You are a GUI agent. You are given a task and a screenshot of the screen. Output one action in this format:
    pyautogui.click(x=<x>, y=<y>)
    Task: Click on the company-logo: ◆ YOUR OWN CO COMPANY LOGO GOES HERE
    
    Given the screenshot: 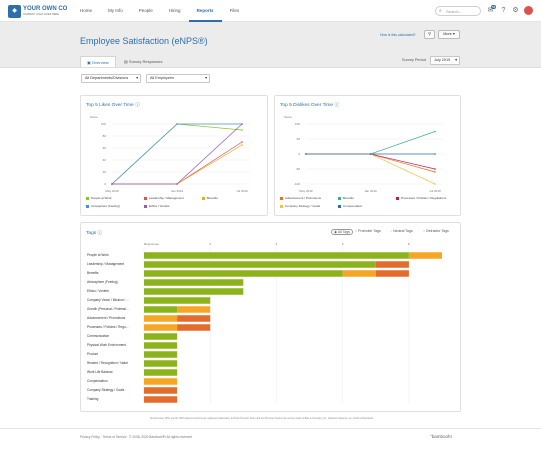 What is the action you would take?
    pyautogui.click(x=38, y=11)
    